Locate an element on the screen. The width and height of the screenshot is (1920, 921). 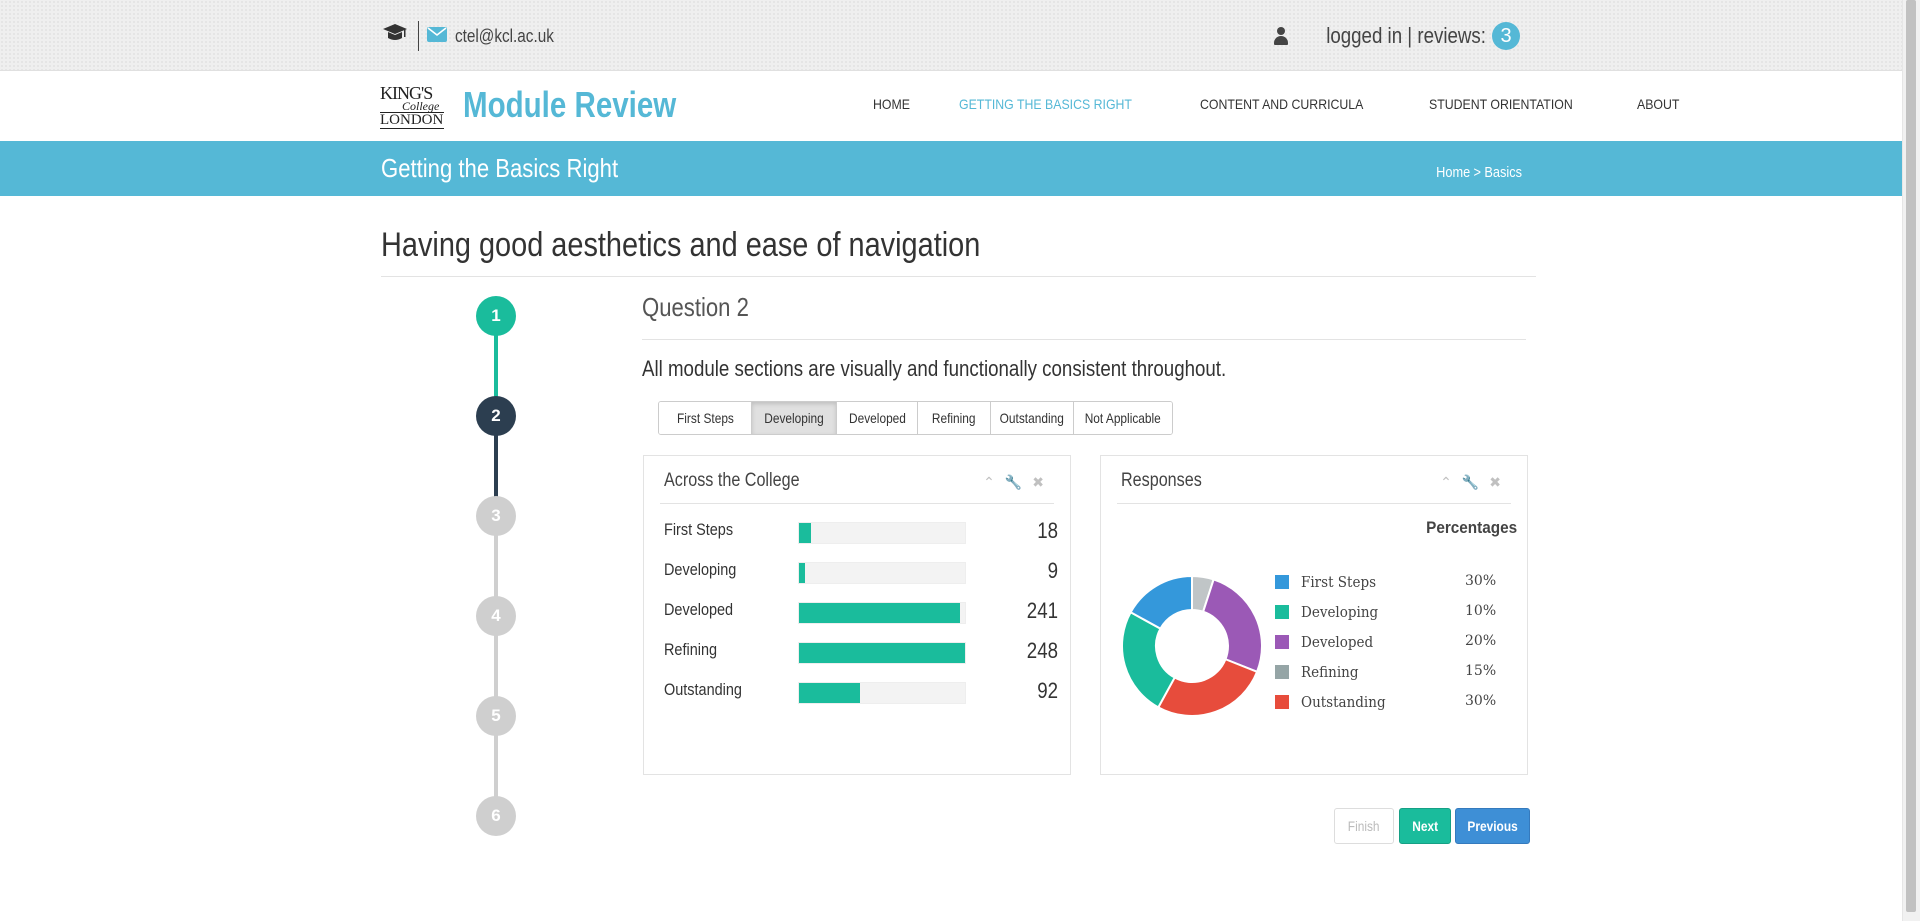
kings-college-logo: KING'S College LONDON is located at coordinates (413, 106).